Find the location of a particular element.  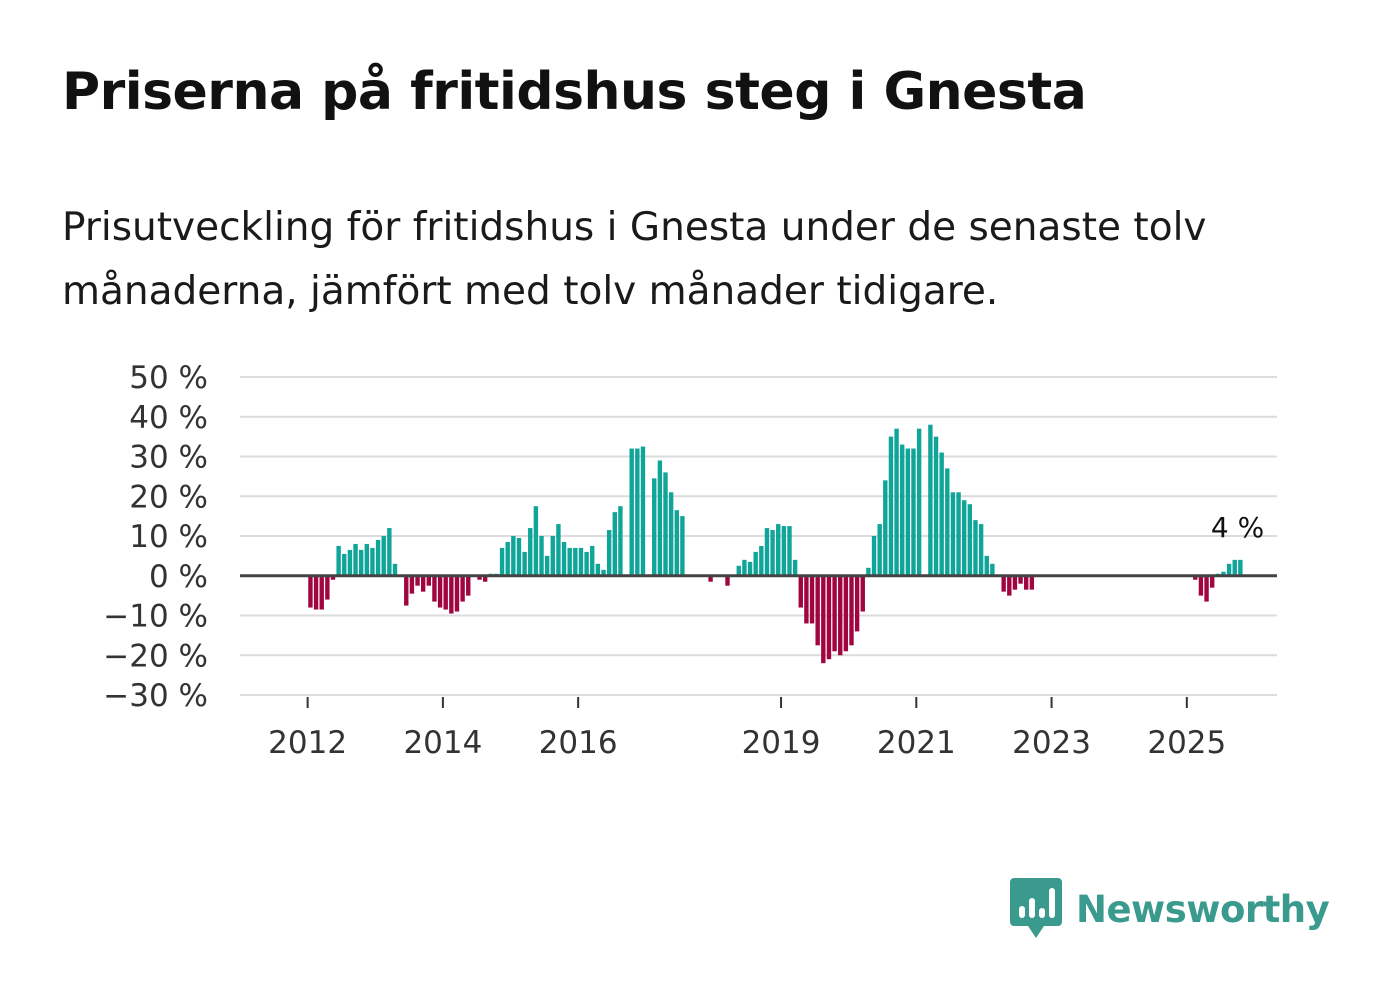

x-tick-label: 2019 is located at coordinates (781, 743).